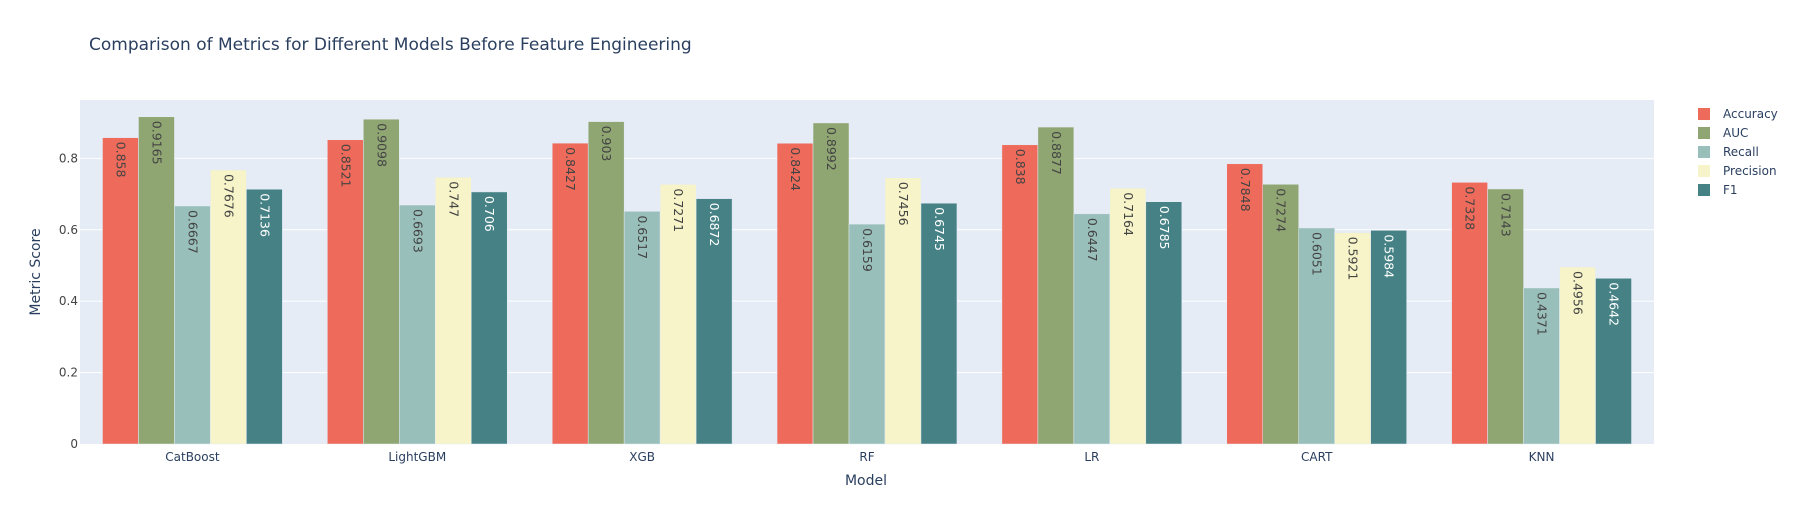 This screenshot has width=1797, height=529. What do you see at coordinates (1353, 259) in the screenshot?
I see `bar-value-label: 0.5921` at bounding box center [1353, 259].